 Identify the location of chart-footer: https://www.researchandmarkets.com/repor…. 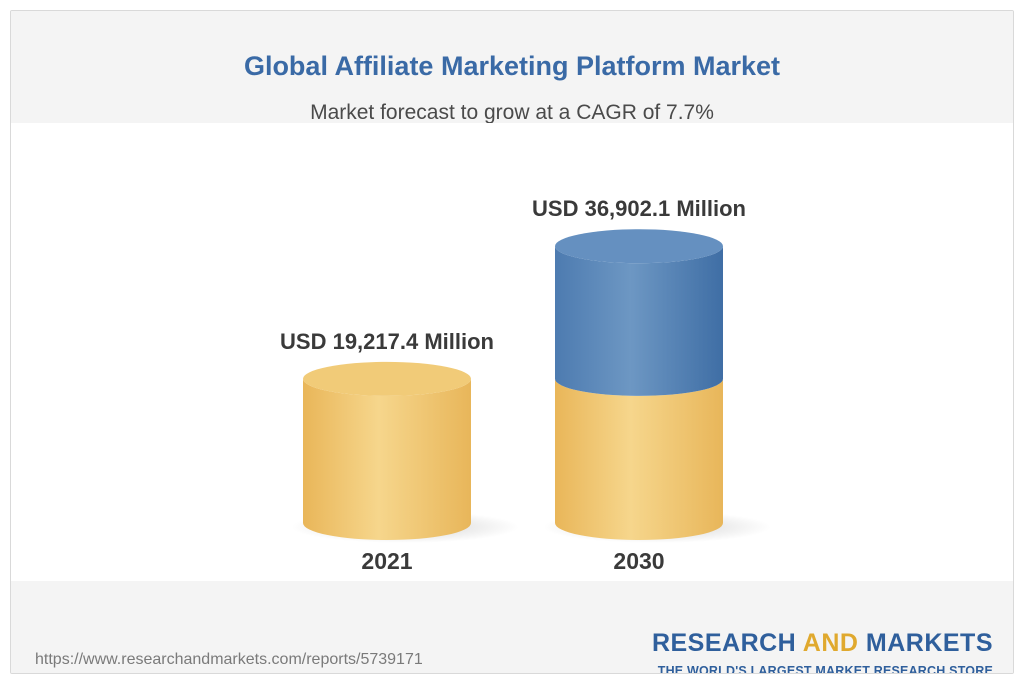
(512, 627).